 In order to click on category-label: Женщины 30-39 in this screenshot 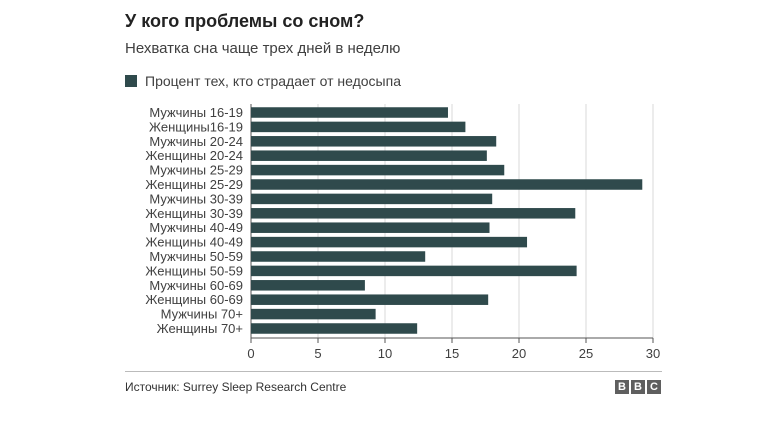, I will do `click(194, 213)`.